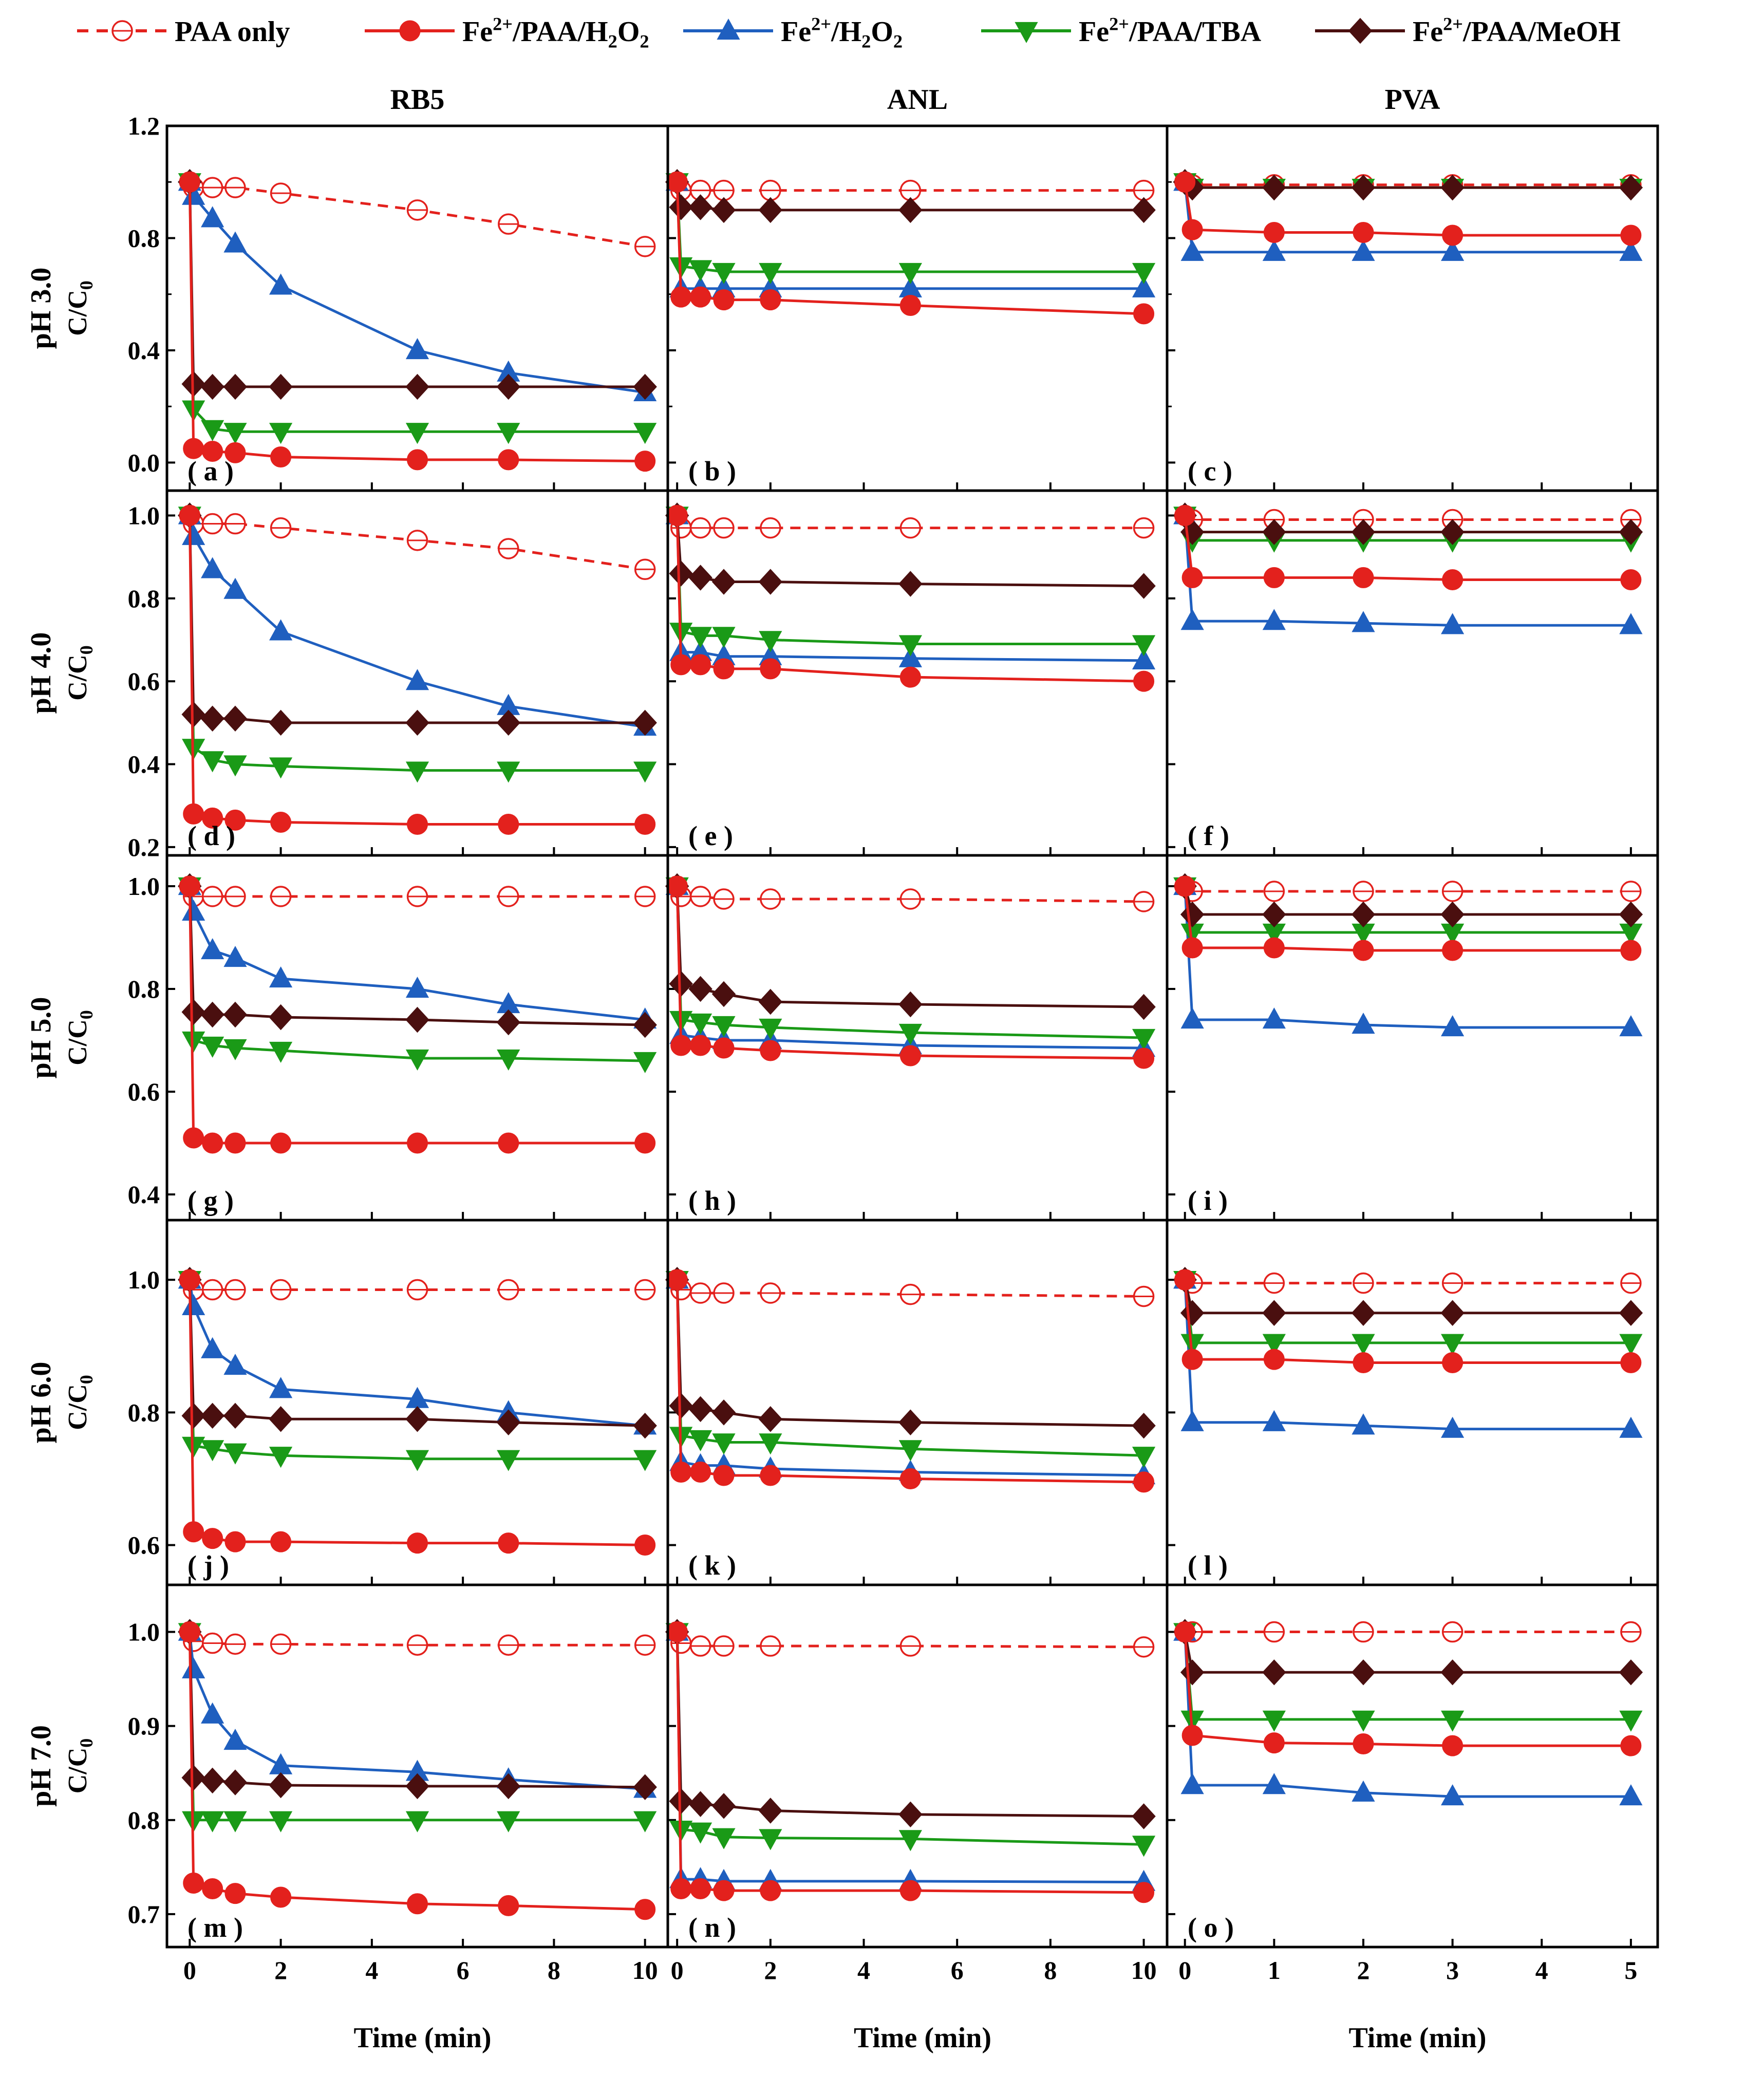  Describe the element at coordinates (1412, 100) in the screenshot. I see `column-title-pva: PVA` at that location.